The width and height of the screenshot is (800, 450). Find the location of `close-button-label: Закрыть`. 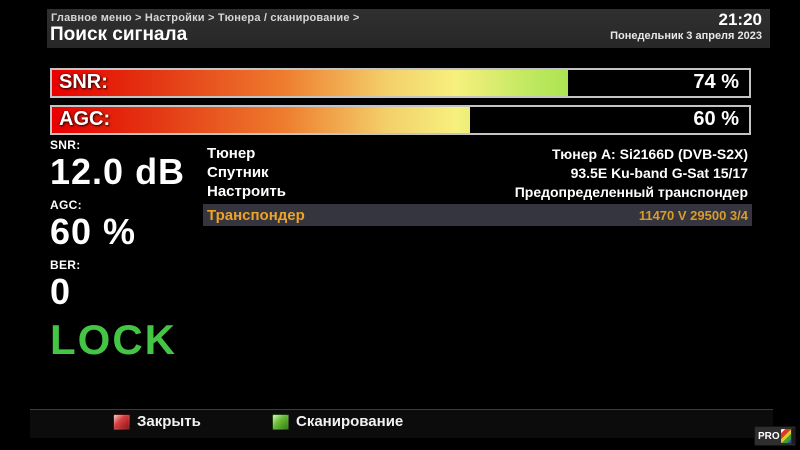

close-button-label: Закрыть is located at coordinates (169, 421).